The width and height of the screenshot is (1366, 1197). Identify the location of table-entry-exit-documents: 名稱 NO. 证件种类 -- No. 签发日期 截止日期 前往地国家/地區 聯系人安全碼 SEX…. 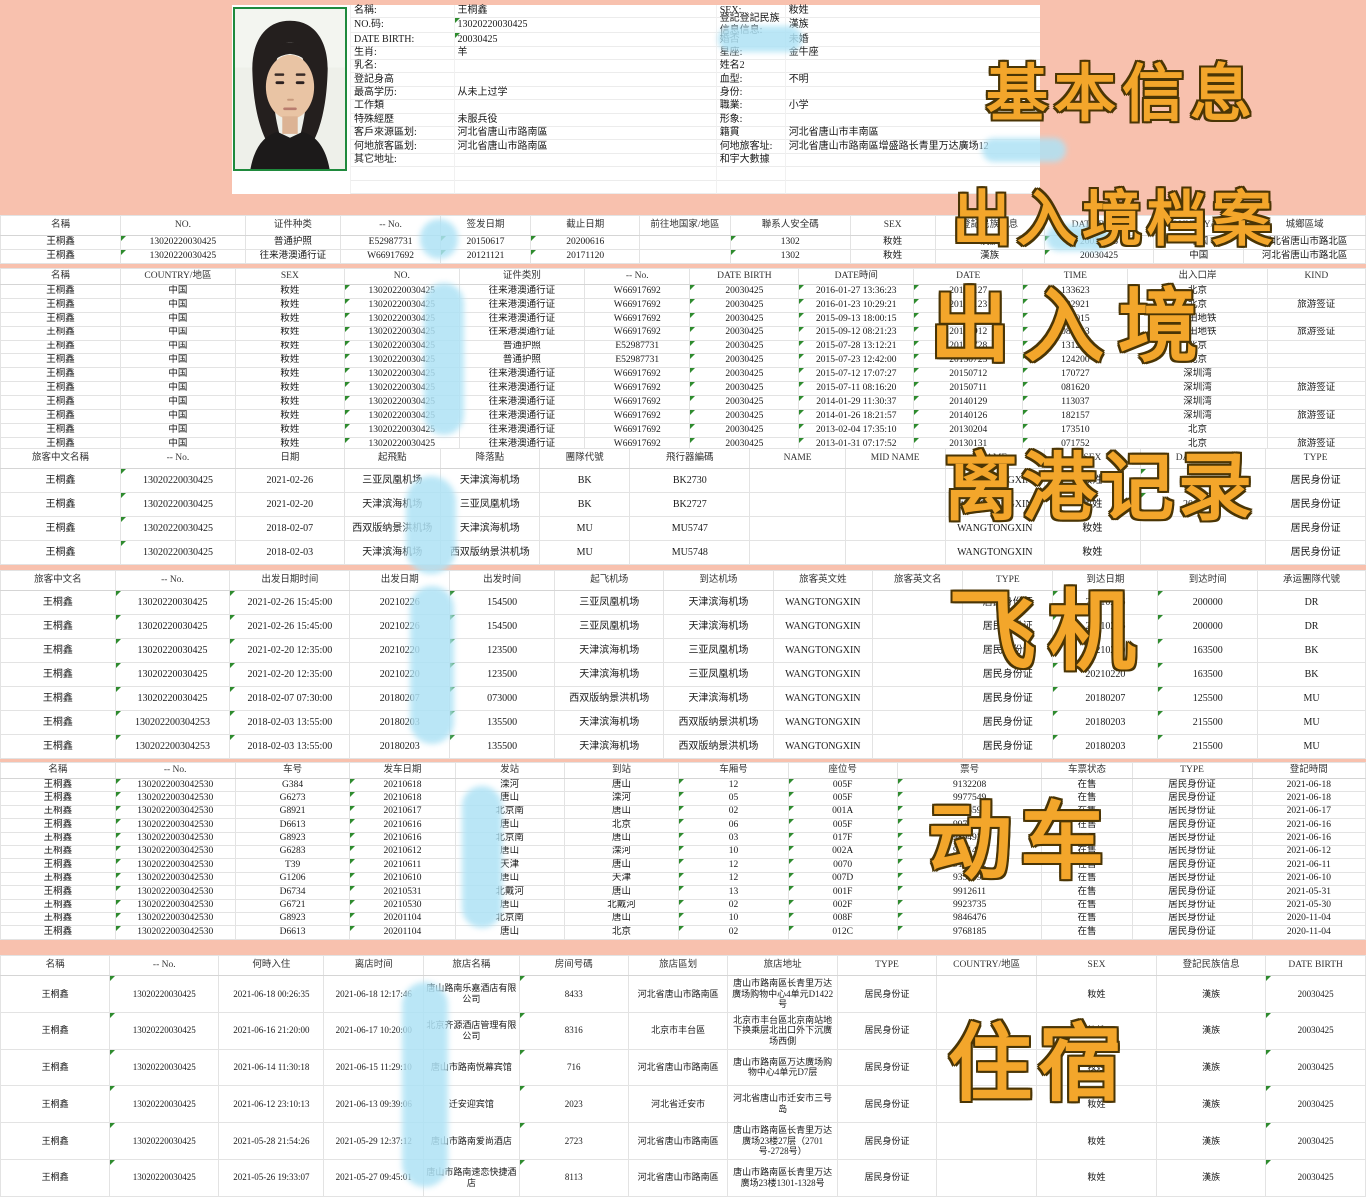
(683, 239).